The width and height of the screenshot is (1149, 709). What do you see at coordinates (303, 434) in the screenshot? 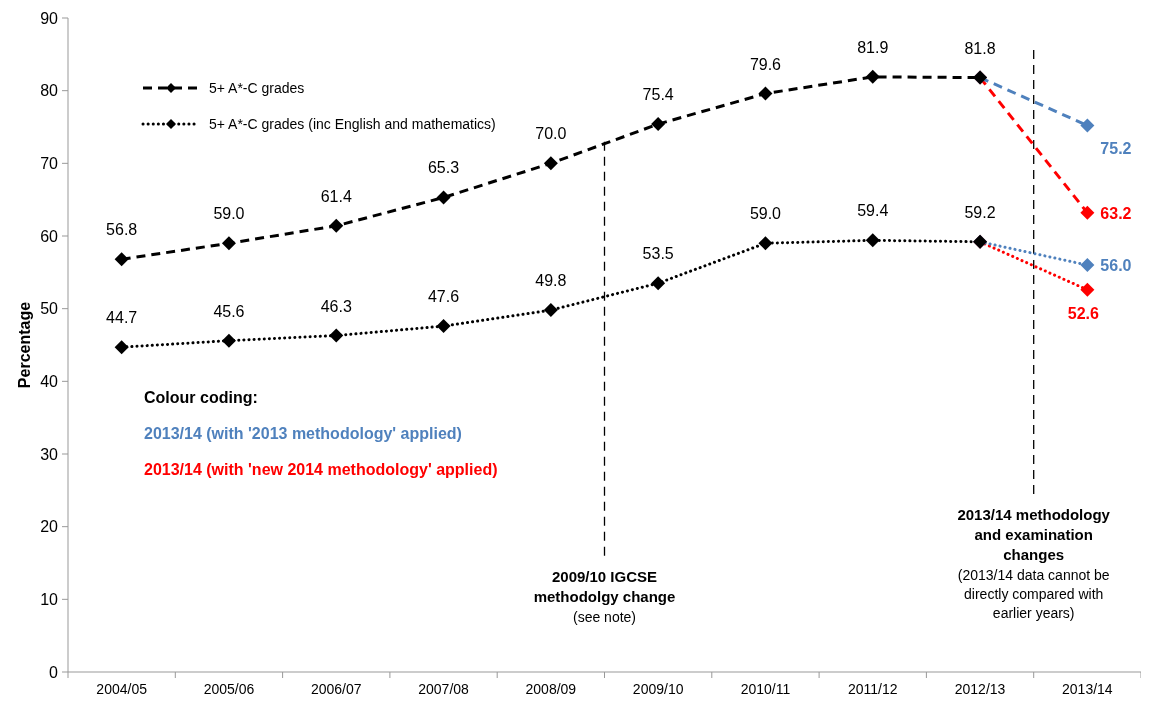
I see `annotation: 2013/14 (with '2013 methodology' applied)` at bounding box center [303, 434].